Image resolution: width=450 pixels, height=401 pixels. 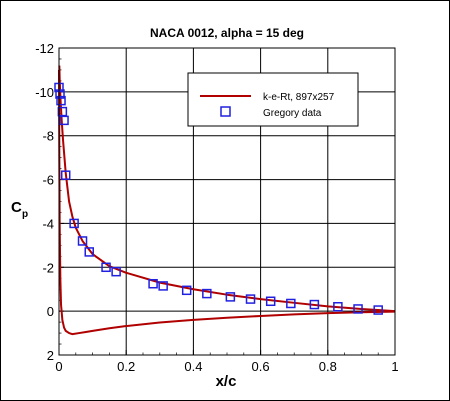 I want to click on legend-box, so click(x=273, y=99).